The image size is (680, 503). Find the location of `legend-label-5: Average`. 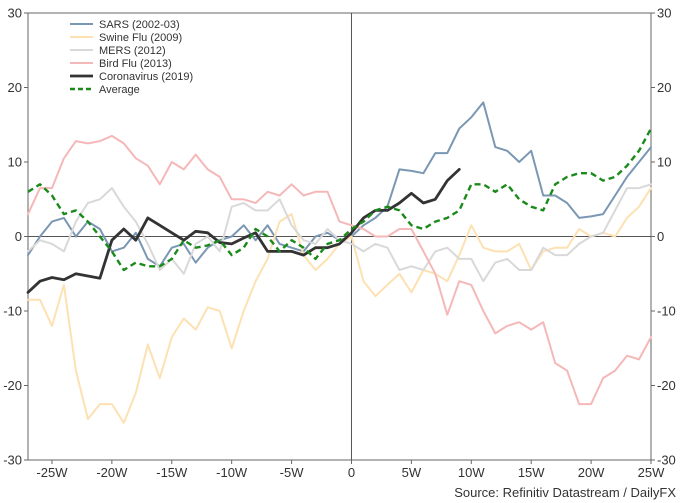

legend-label-5: Average is located at coordinates (119, 90).